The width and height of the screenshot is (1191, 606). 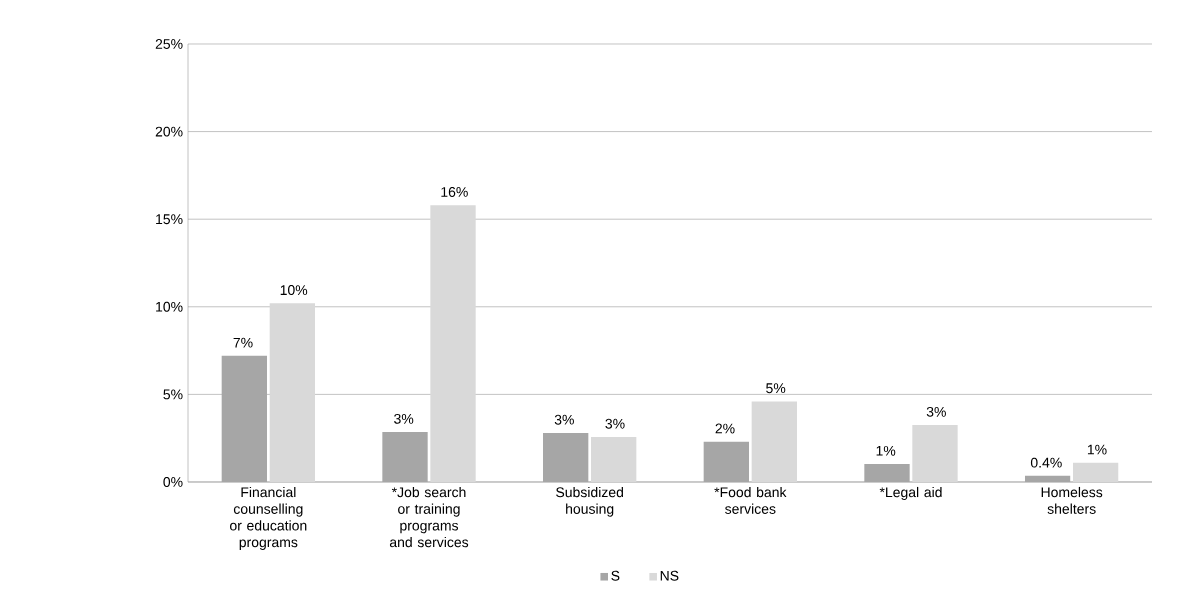 What do you see at coordinates (294, 290) in the screenshot?
I see `data-label: 10%` at bounding box center [294, 290].